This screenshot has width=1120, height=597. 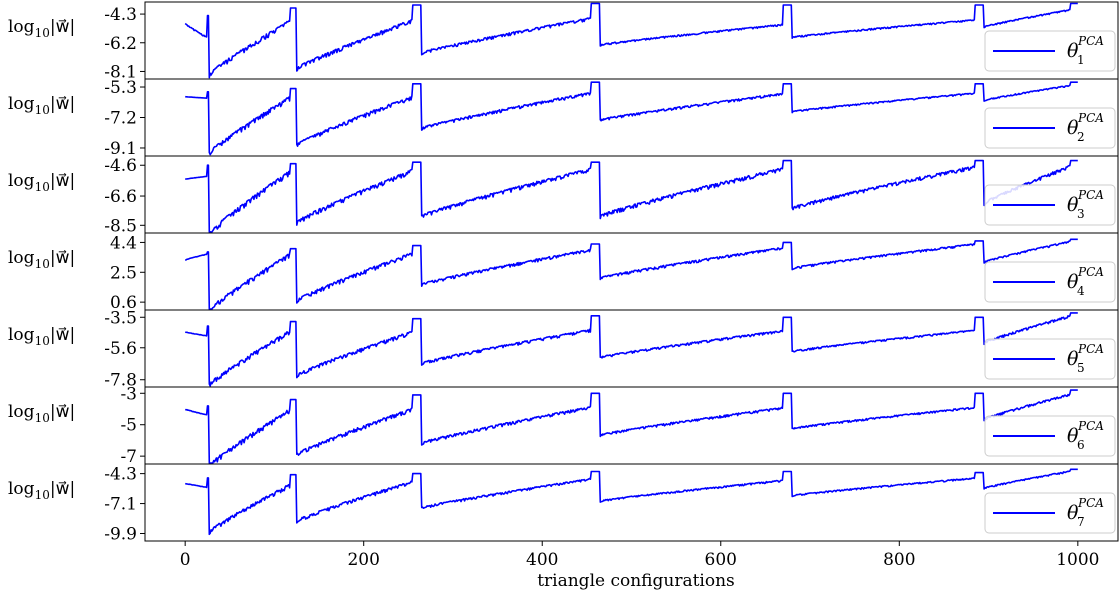 I want to click on y-tick-label: -6.6, so click(x=120, y=197).